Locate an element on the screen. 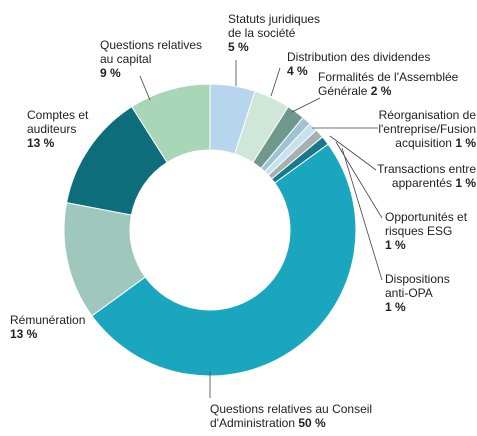  label: Distribution des dividendes 4 % is located at coordinates (377, 64).